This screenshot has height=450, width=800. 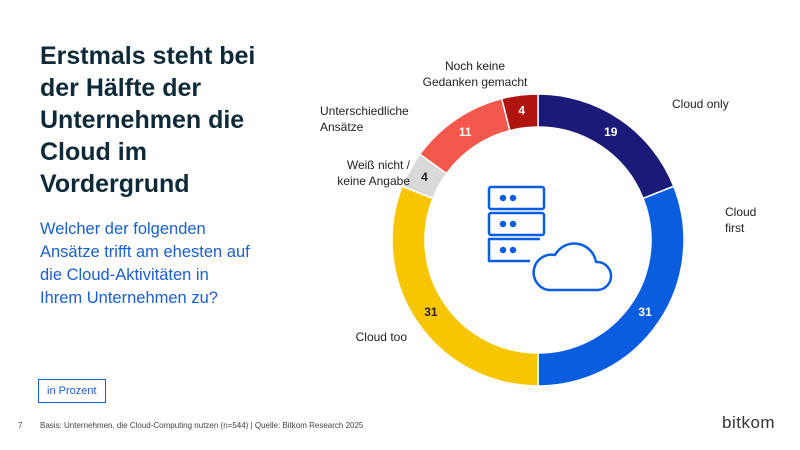 I want to click on category-label: Weiß nicht / keine Angabe, so click(x=373, y=173).